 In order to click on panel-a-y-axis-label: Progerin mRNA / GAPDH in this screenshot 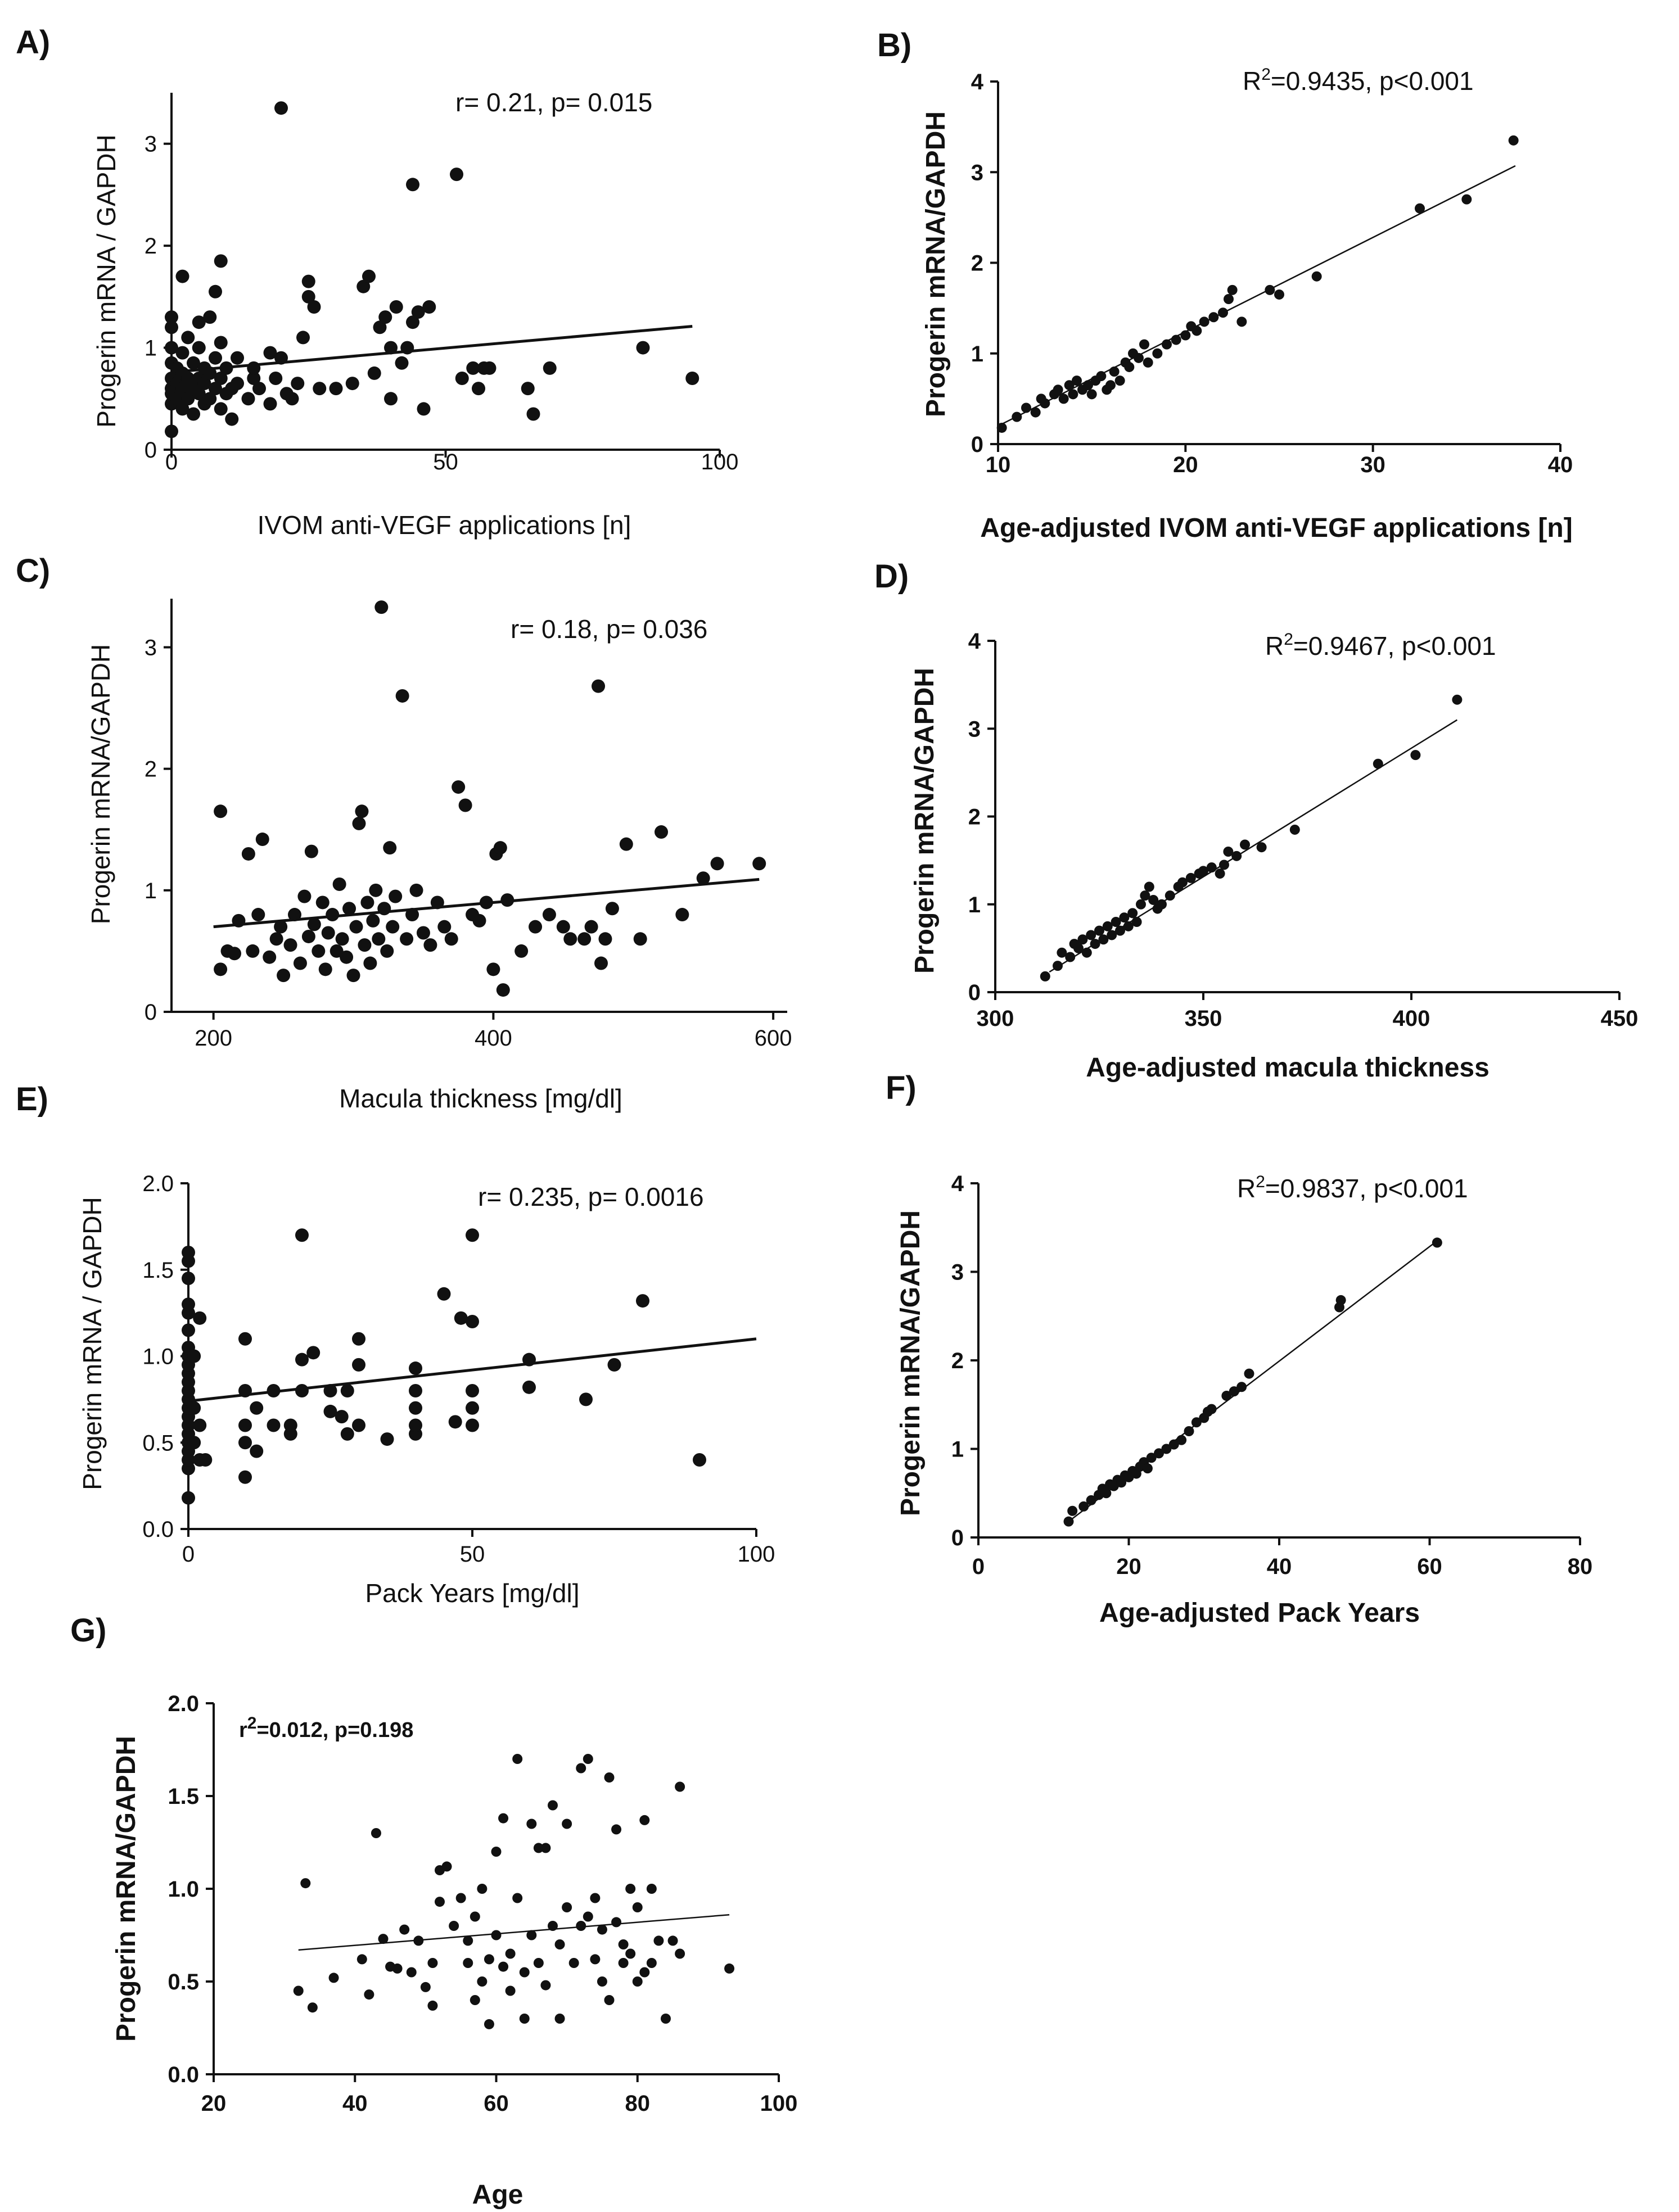, I will do `click(106, 280)`.